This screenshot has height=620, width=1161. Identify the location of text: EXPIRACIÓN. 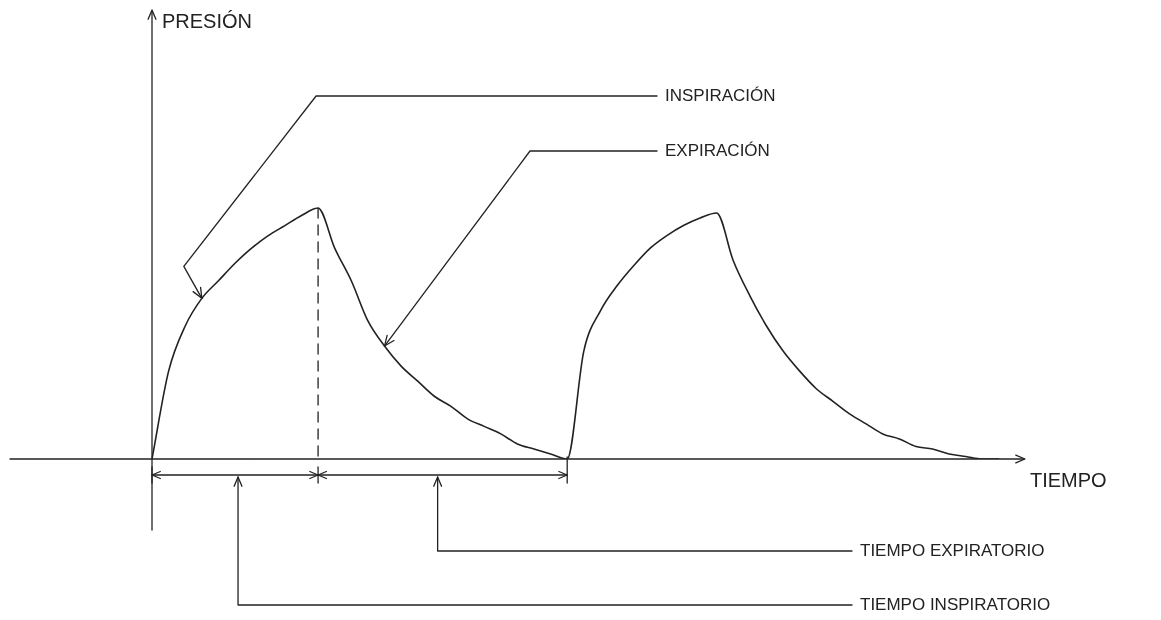
(717, 150).